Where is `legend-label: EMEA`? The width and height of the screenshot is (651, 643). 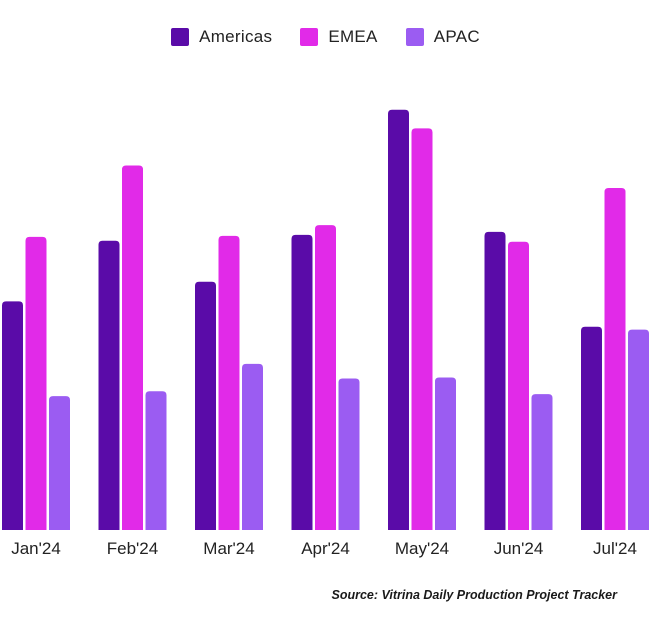 legend-label: EMEA is located at coordinates (353, 36).